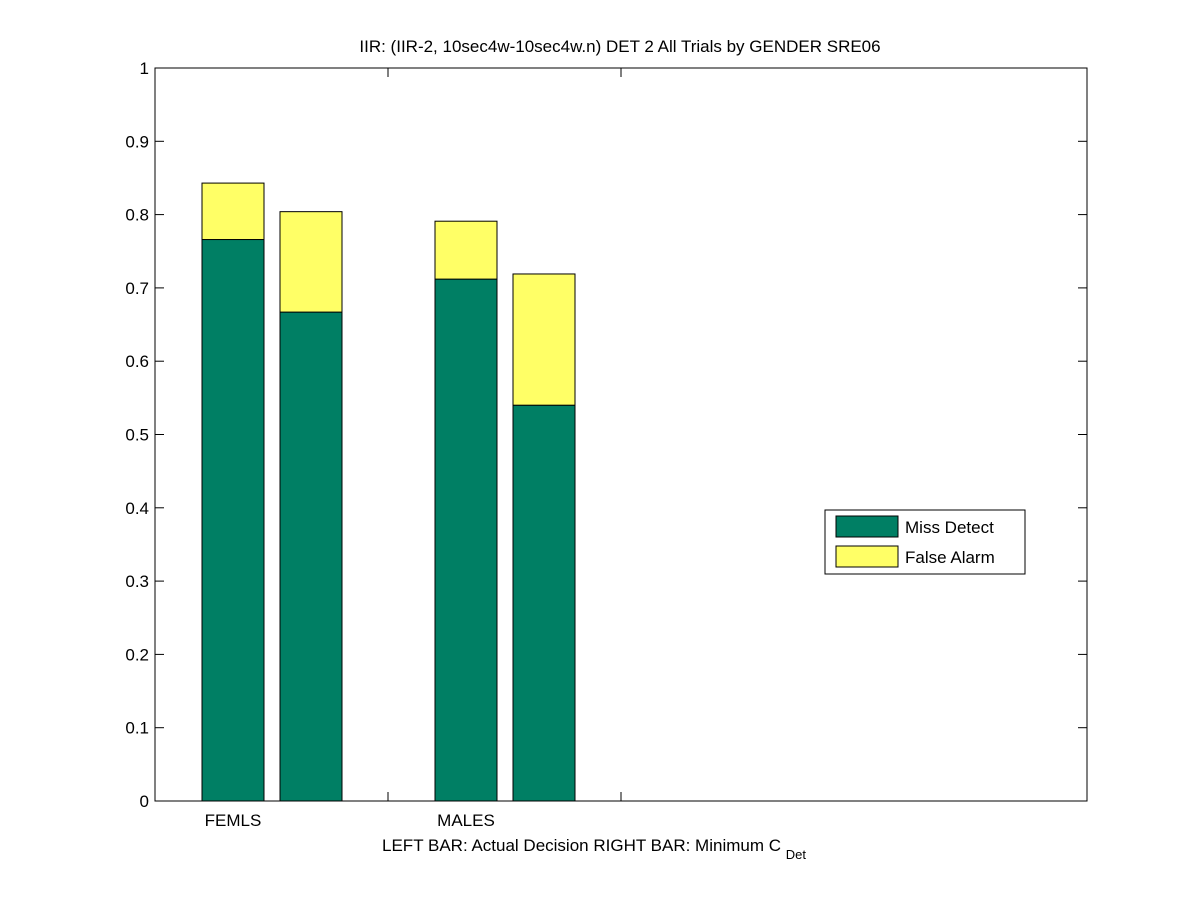  I want to click on y-tick-label: 0.2, so click(137, 654).